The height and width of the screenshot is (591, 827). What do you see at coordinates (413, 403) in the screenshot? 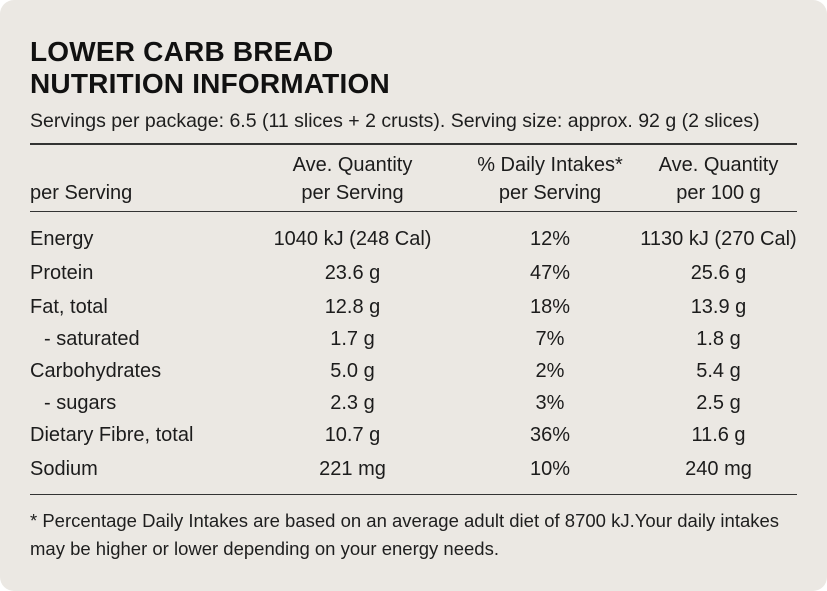
I see `table-row: - sugars 2.3 g 3% 2.5 g` at bounding box center [413, 403].